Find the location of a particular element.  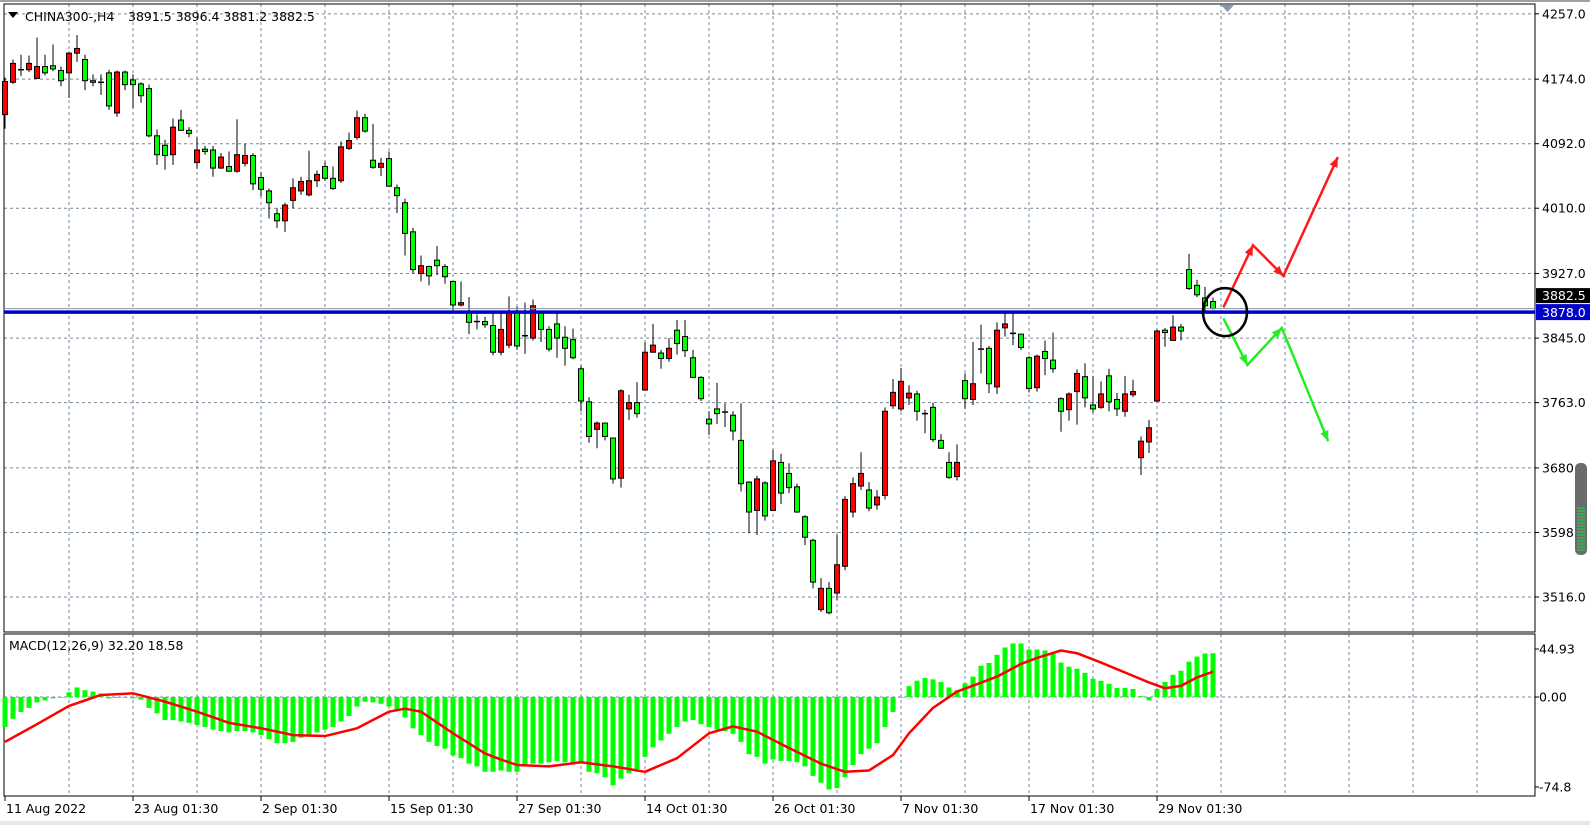

chart-shift-marker-icon is located at coordinates (1227, 8).